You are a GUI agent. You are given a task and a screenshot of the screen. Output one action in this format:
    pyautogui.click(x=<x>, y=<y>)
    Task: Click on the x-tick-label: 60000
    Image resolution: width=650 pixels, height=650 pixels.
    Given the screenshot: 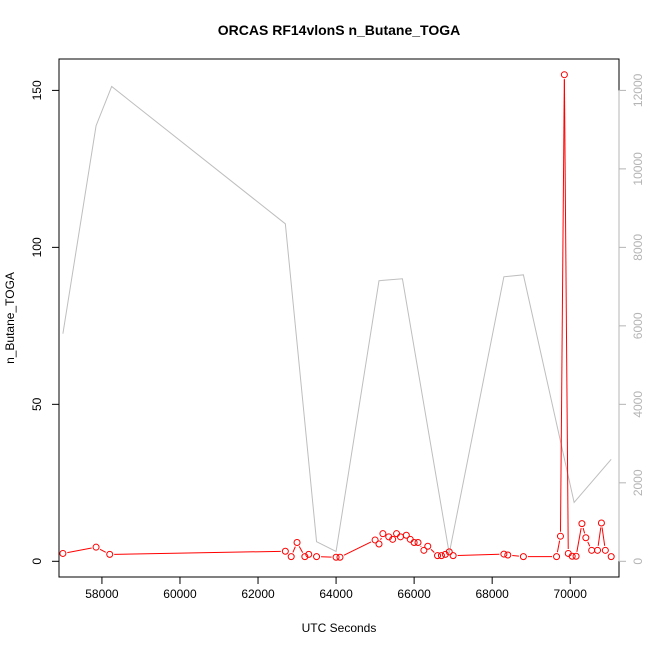 What is the action you would take?
    pyautogui.click(x=180, y=594)
    